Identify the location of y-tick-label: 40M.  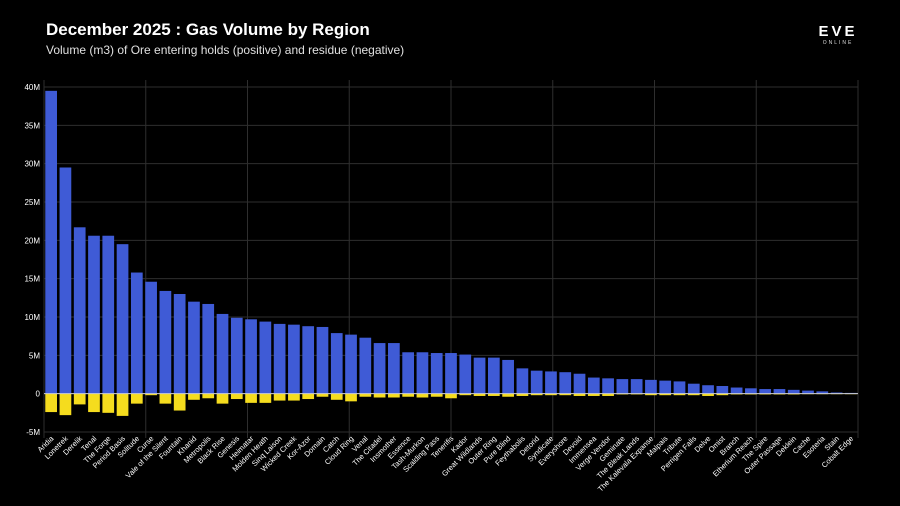
(32, 87).